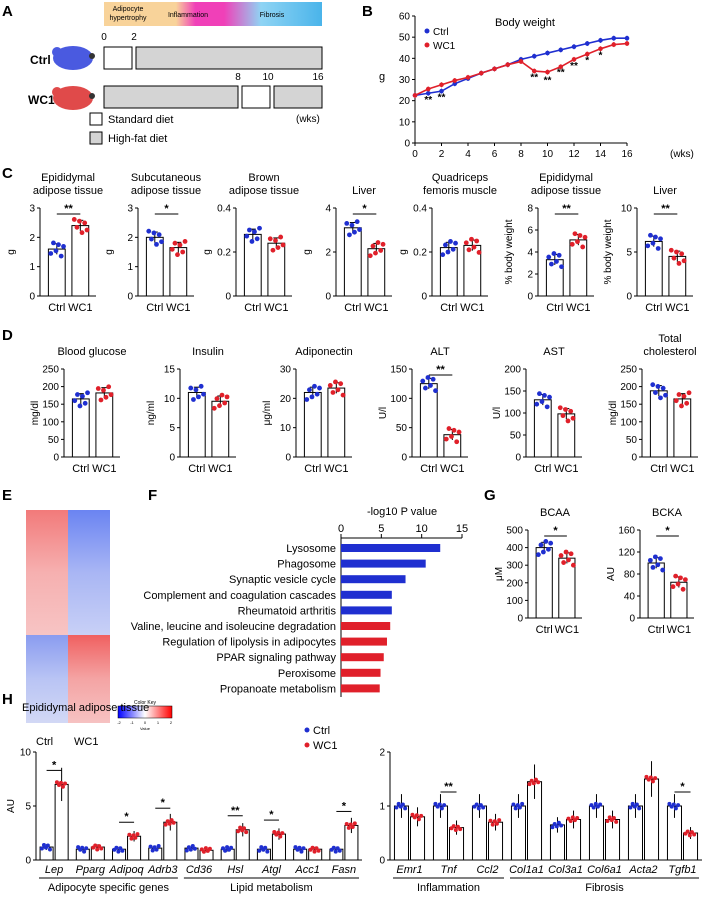  What do you see at coordinates (449, 870) in the screenshot?
I see `gene-label: Tnf` at bounding box center [449, 870].